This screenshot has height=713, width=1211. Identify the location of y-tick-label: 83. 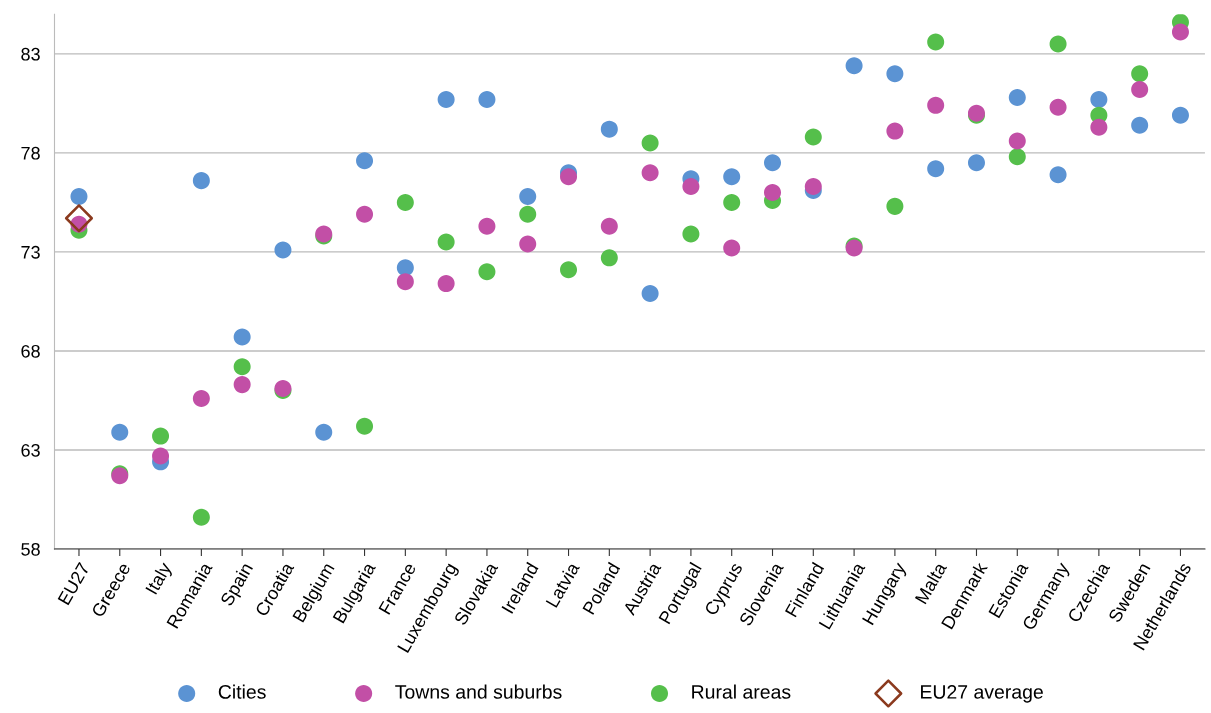
(30, 54).